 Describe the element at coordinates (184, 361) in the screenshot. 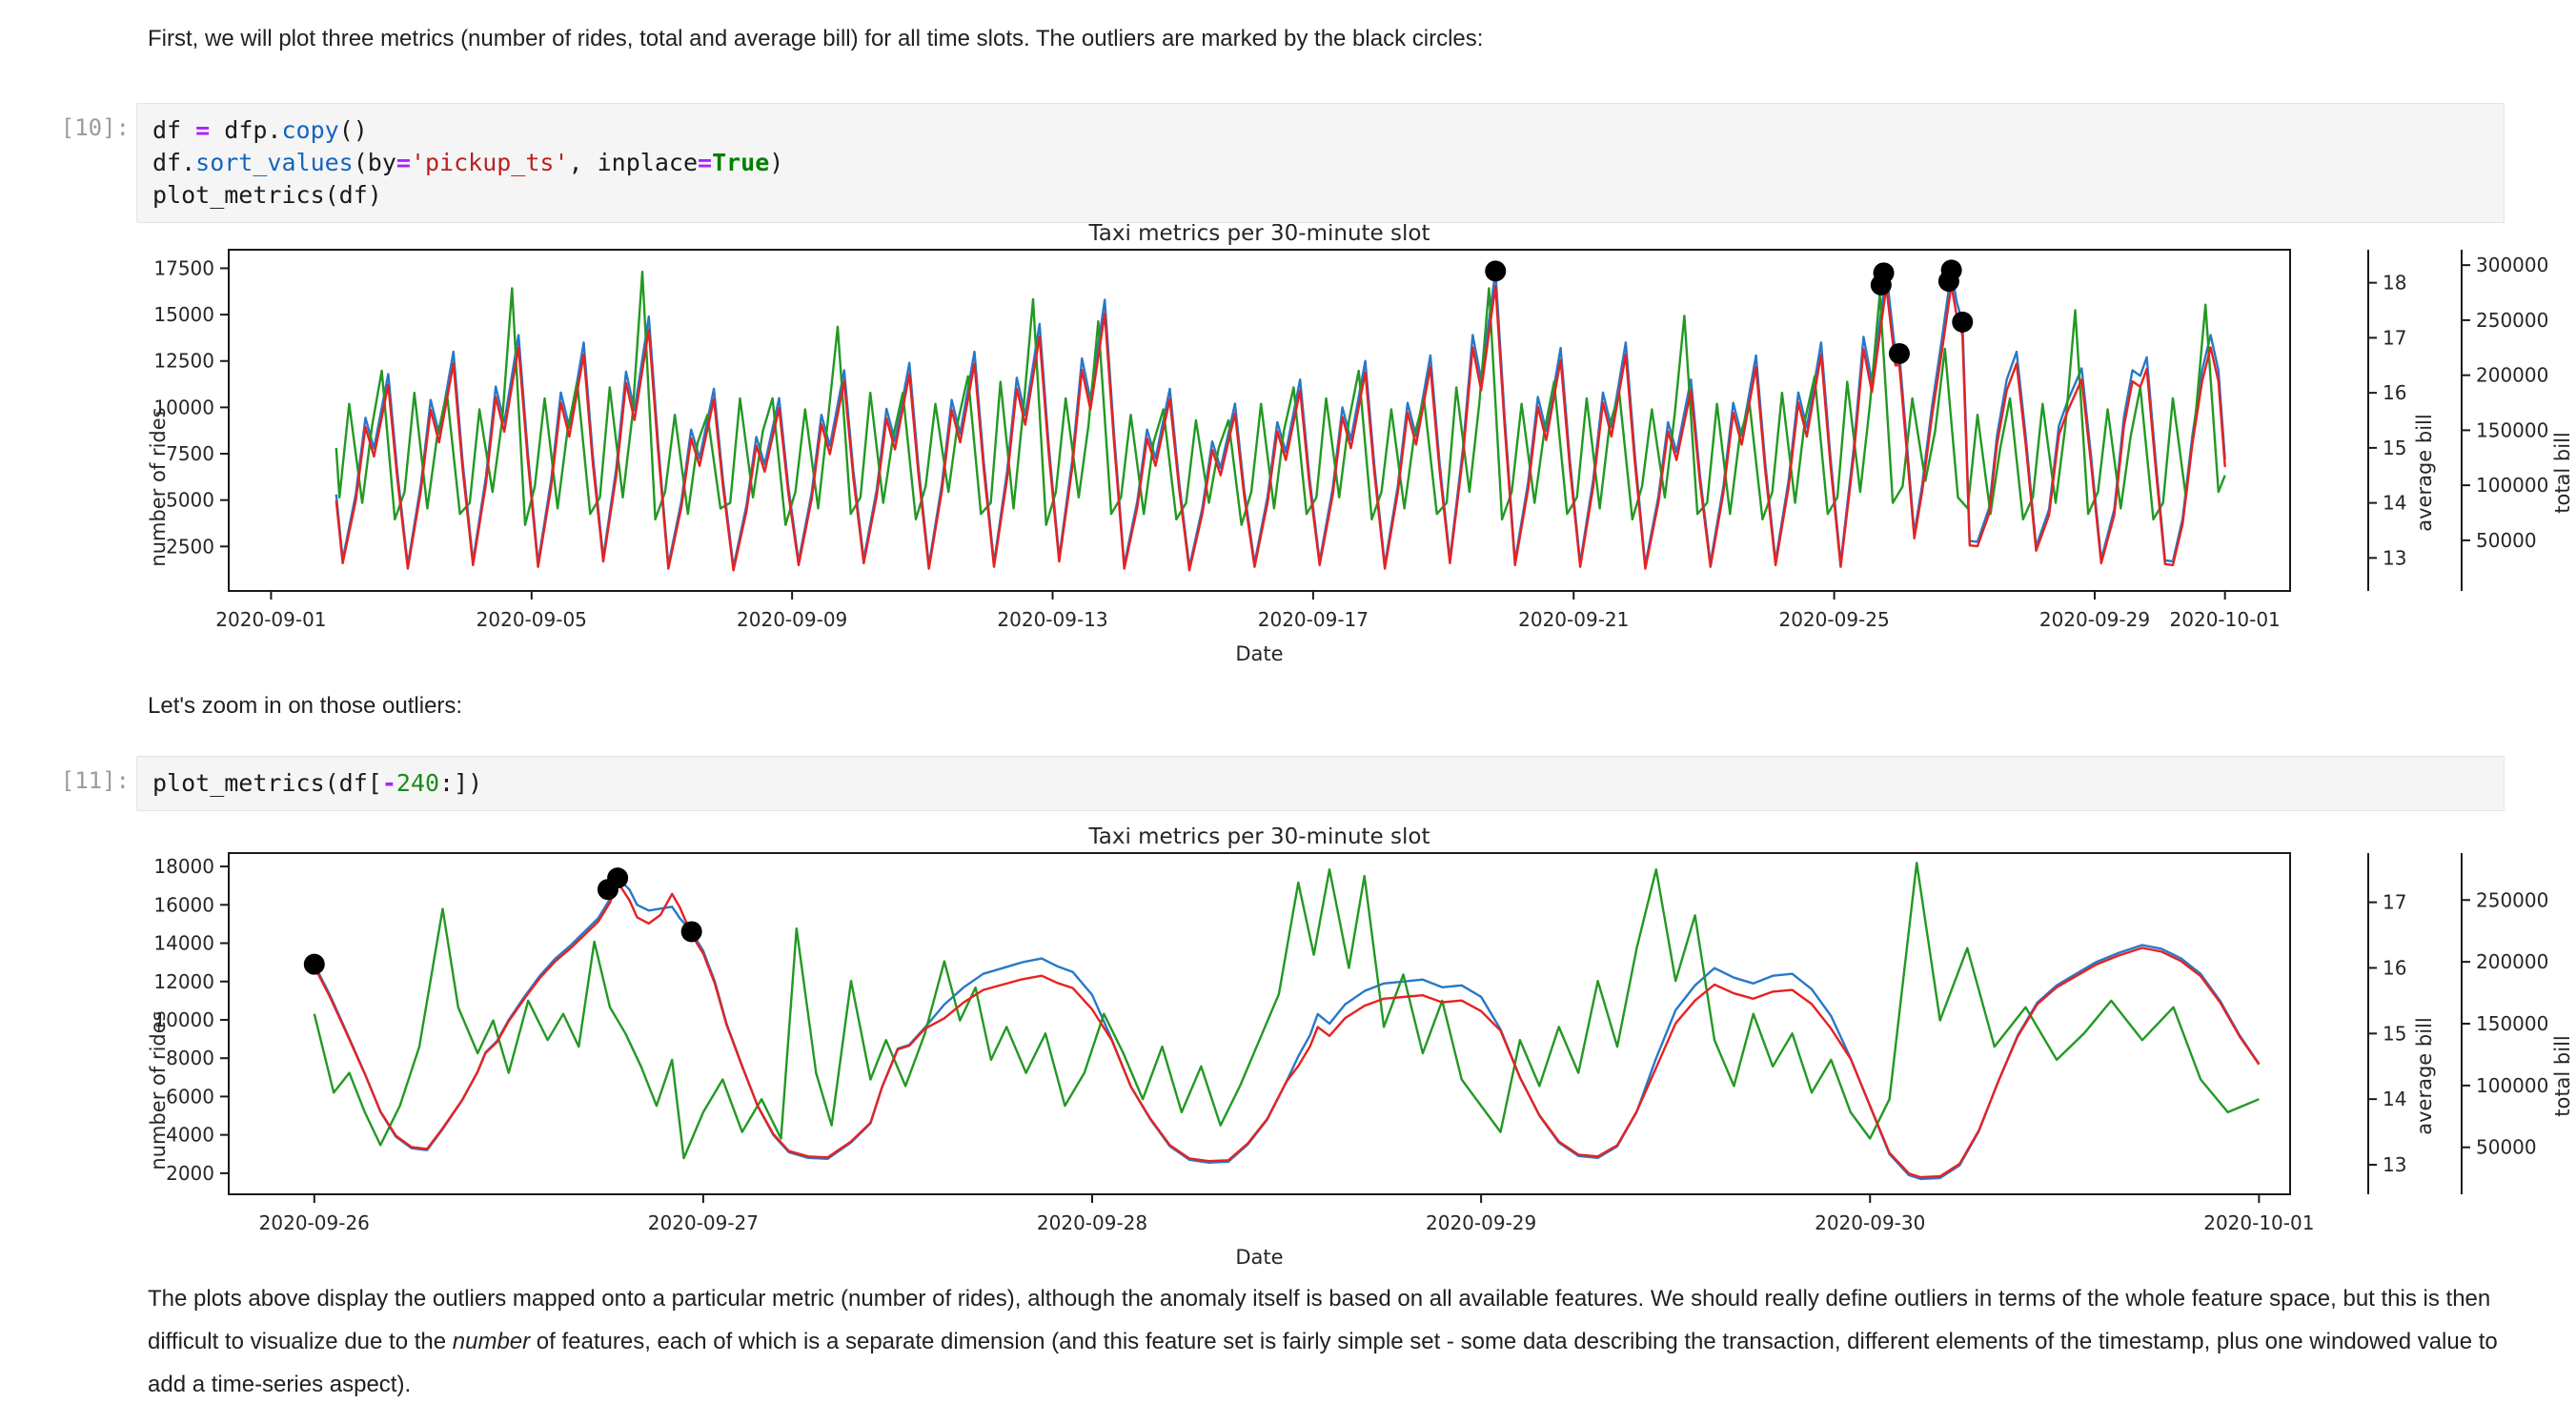

I see `svg-text: 12500` at that location.